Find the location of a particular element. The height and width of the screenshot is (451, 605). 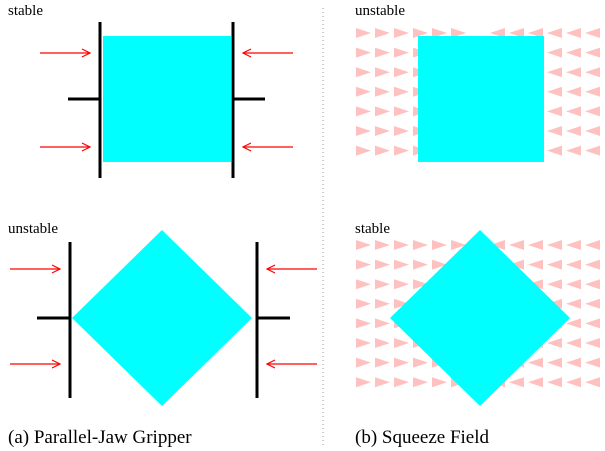

bottom-right-state-label: stable is located at coordinates (372, 229).